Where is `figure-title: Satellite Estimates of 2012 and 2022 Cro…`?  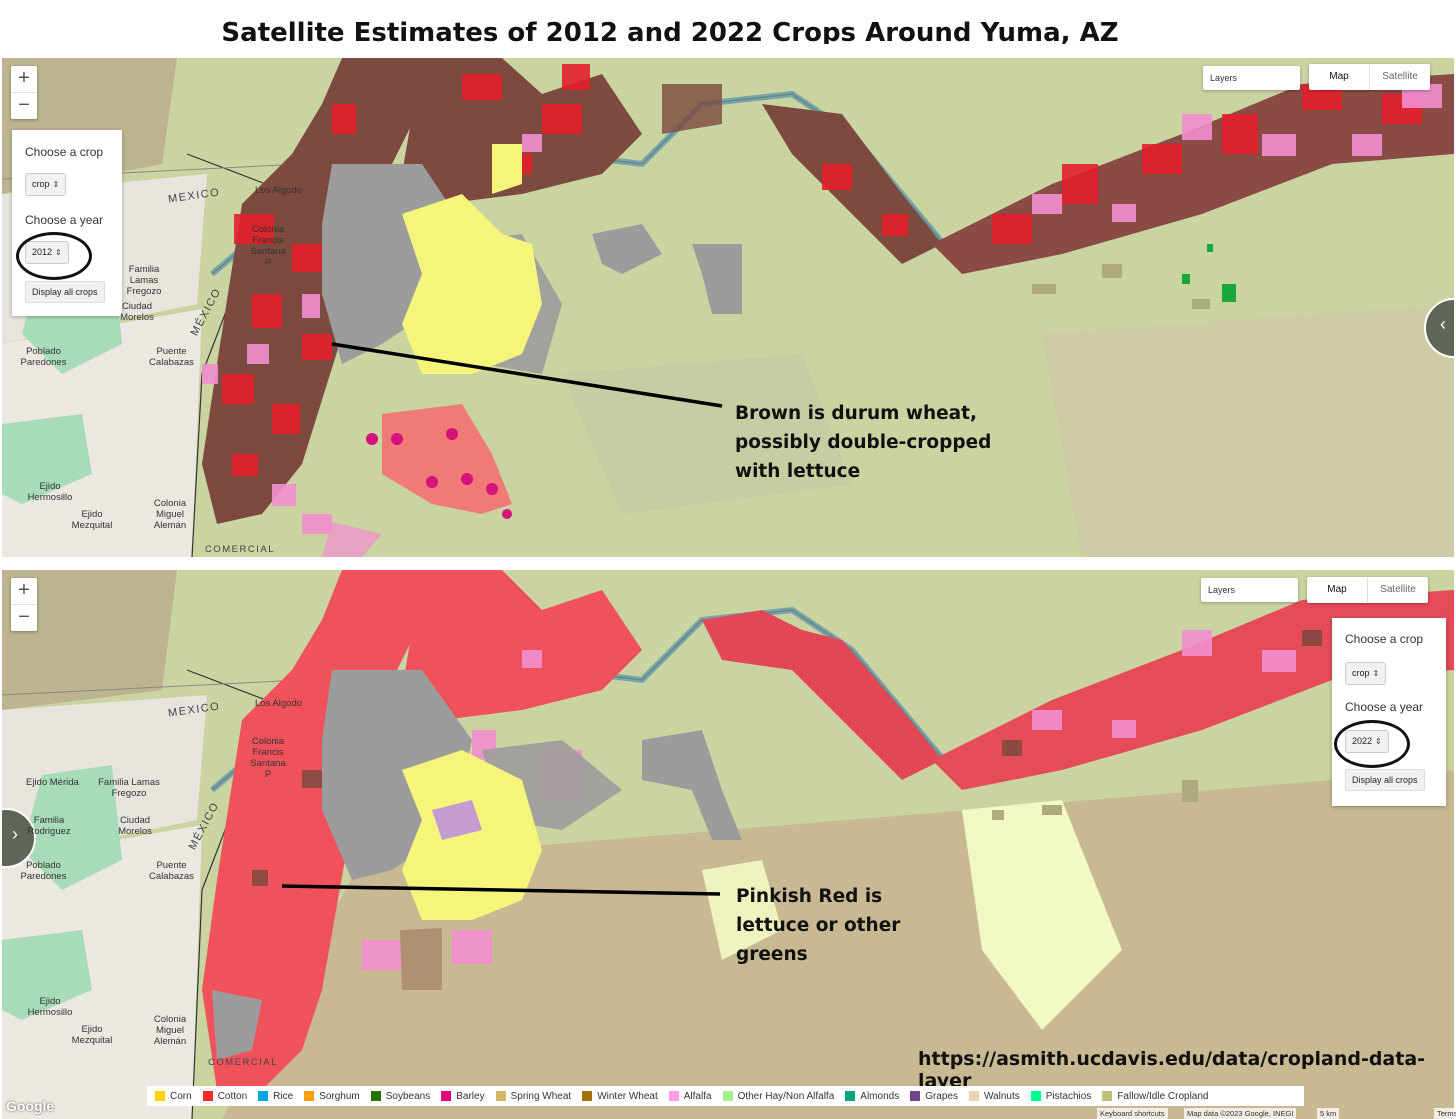 figure-title: Satellite Estimates of 2012 and 2022 Cro… is located at coordinates (670, 33).